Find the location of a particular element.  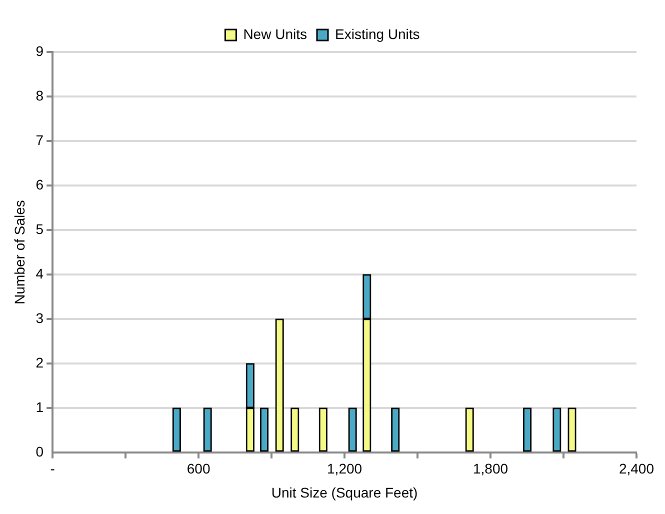

x-axis-title: Unit Size (Square Feet) is located at coordinates (344, 492).